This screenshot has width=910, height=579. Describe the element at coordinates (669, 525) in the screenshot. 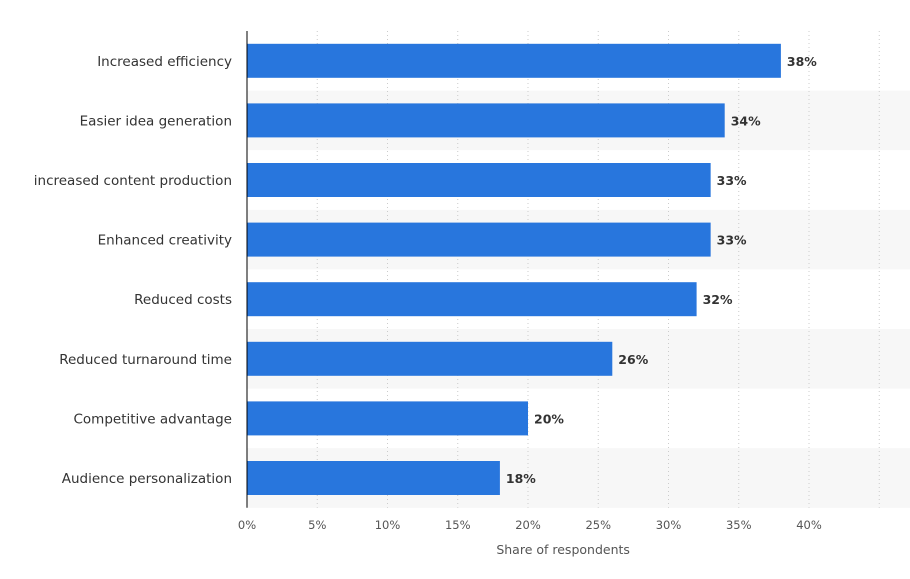

I see `x-tick-label: 30%` at that location.